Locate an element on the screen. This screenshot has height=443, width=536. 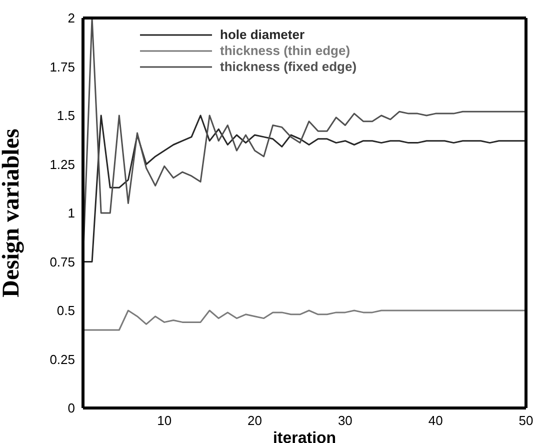
x-tick-label: 10 is located at coordinates (164, 420).